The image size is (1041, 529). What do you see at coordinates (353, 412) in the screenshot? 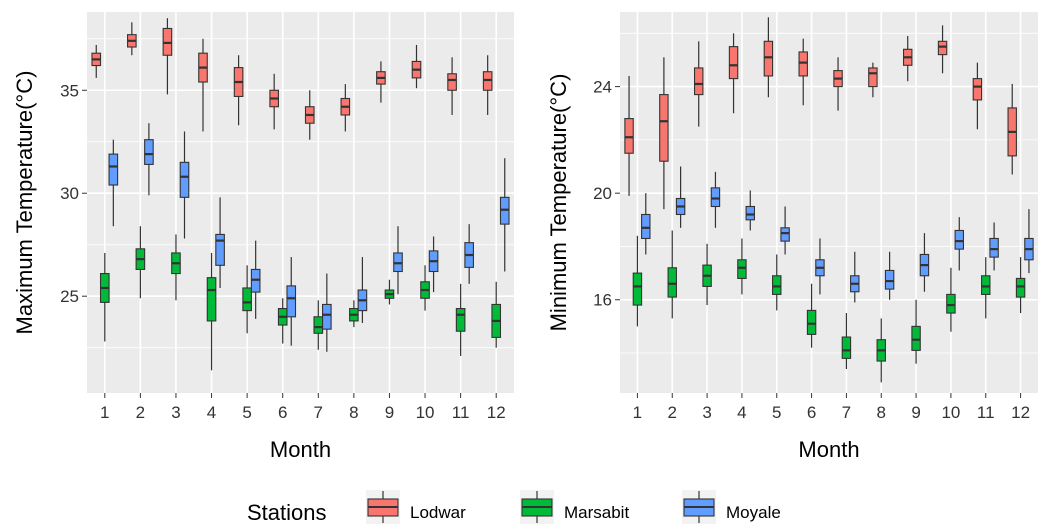
I see `x-tick-label: 8` at bounding box center [353, 412].